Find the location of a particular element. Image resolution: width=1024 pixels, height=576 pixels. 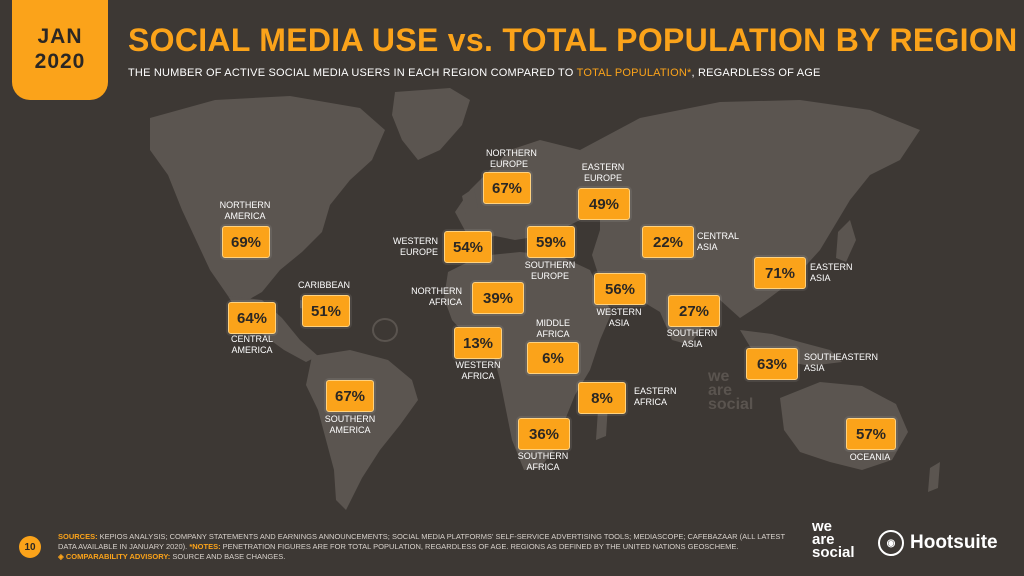

value-caribbean: 51% is located at coordinates (326, 311).